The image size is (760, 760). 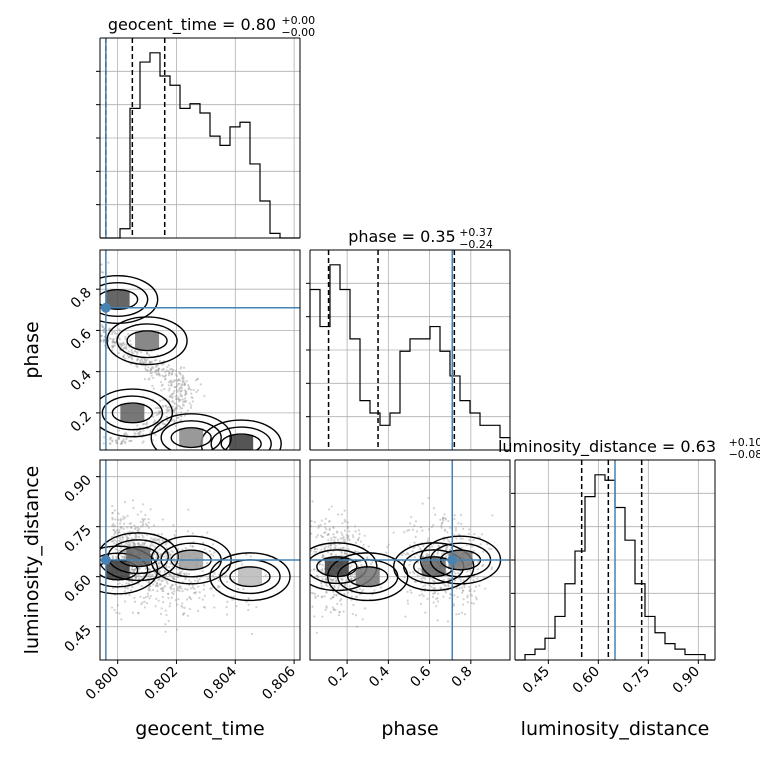 I want to click on title-sup-phase: +0.37, so click(x=476, y=232).